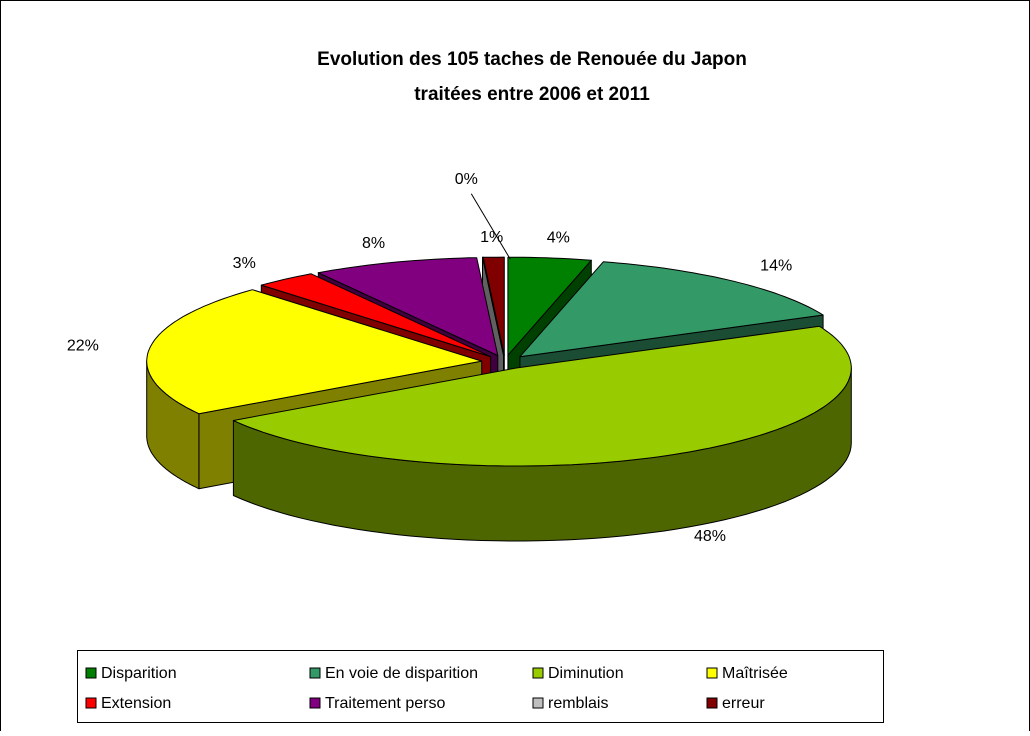 The width and height of the screenshot is (1030, 736). Describe the element at coordinates (578, 703) in the screenshot. I see `legend-label: remblais` at that location.